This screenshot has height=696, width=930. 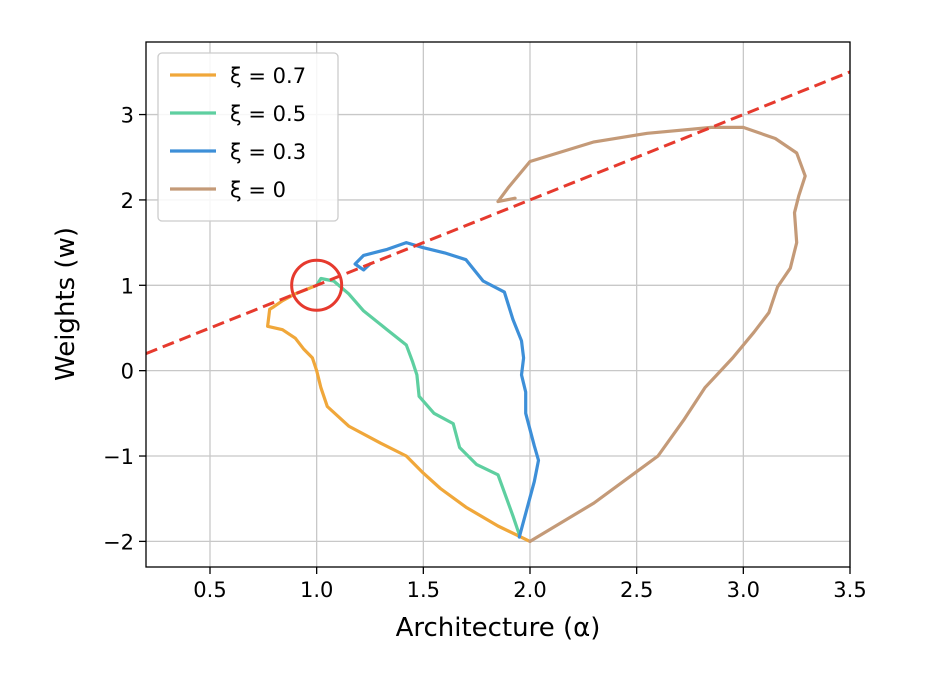 I want to click on y-tick-label: 3, so click(x=127, y=116).